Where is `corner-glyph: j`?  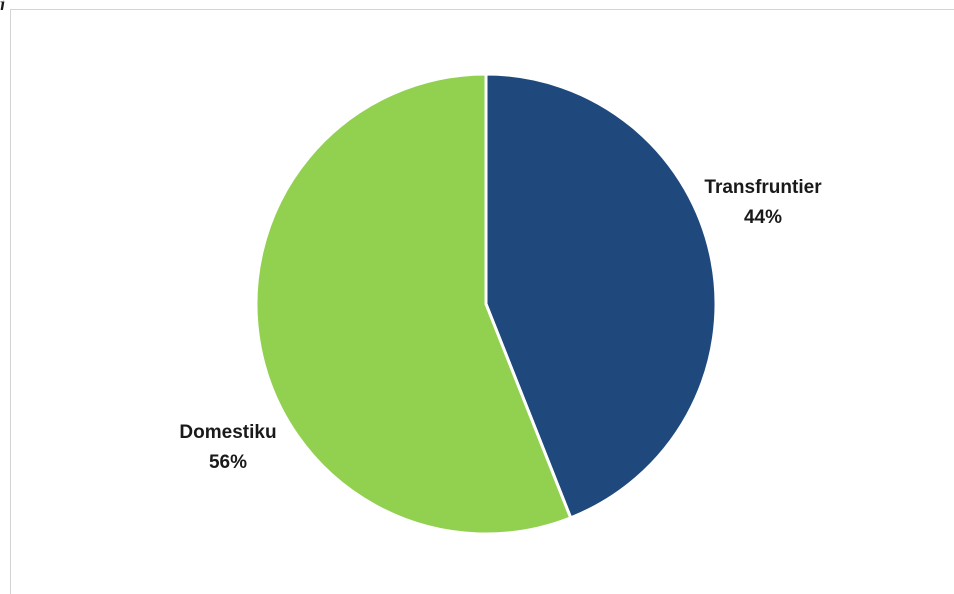 corner-glyph: j is located at coordinates (3, 5).